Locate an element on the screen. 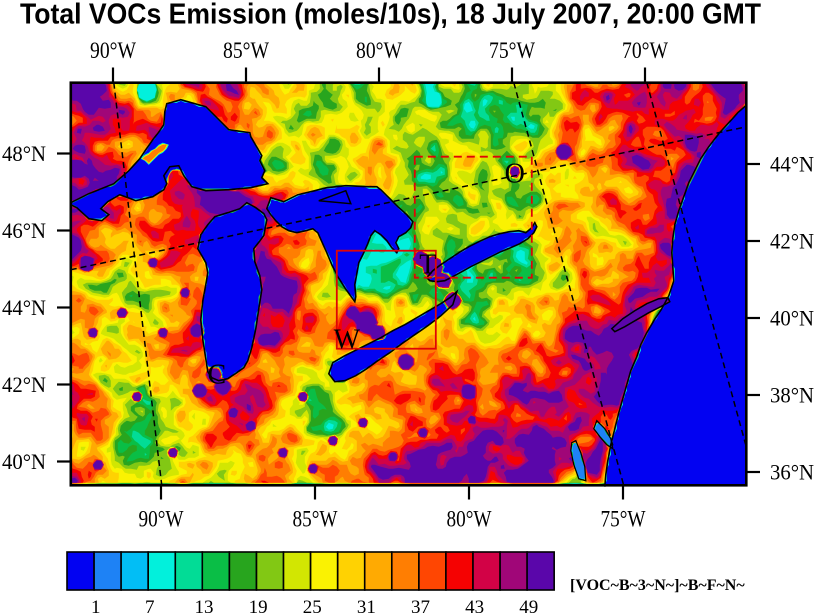 Image resolution: width=817 pixels, height=615 pixels. svg-text: 36°N is located at coordinates (792, 472).